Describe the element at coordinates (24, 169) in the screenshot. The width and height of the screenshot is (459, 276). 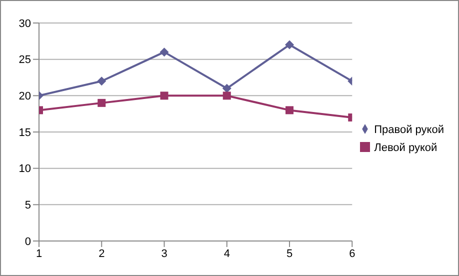
I see `y-tick-label: 10` at that location.